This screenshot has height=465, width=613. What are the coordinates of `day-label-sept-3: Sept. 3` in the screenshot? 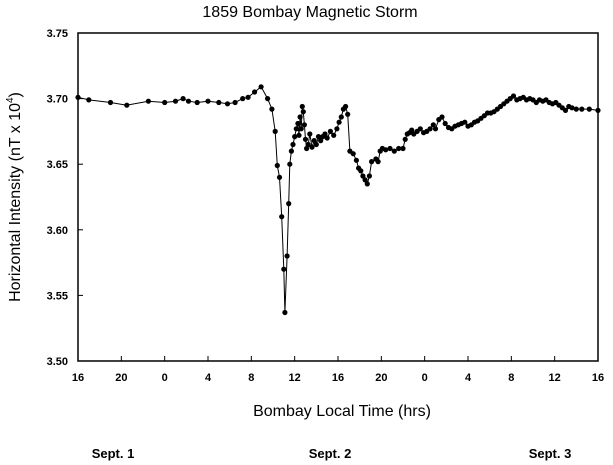 It's located at (550, 453).